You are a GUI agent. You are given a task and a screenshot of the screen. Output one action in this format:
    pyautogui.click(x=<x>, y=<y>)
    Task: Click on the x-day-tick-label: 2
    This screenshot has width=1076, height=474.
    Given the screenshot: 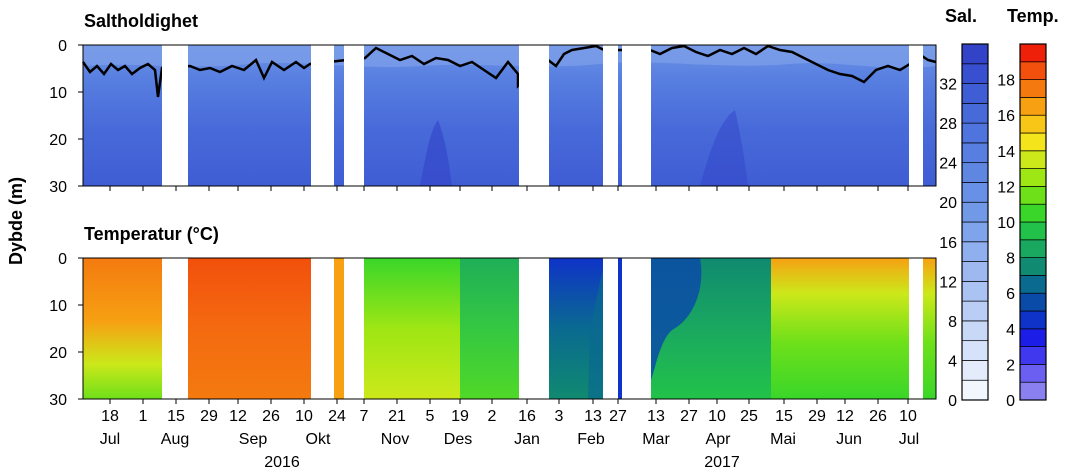 What is the action you would take?
    pyautogui.click(x=492, y=416)
    